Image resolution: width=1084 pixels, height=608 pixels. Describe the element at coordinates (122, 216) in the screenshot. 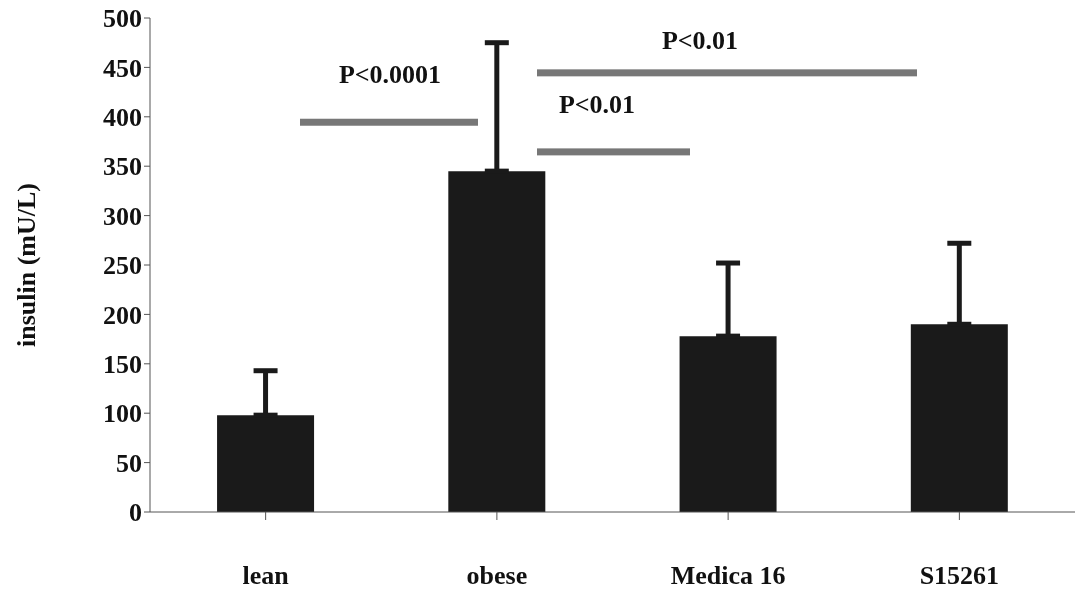

I see `y-tick-label: 300` at that location.